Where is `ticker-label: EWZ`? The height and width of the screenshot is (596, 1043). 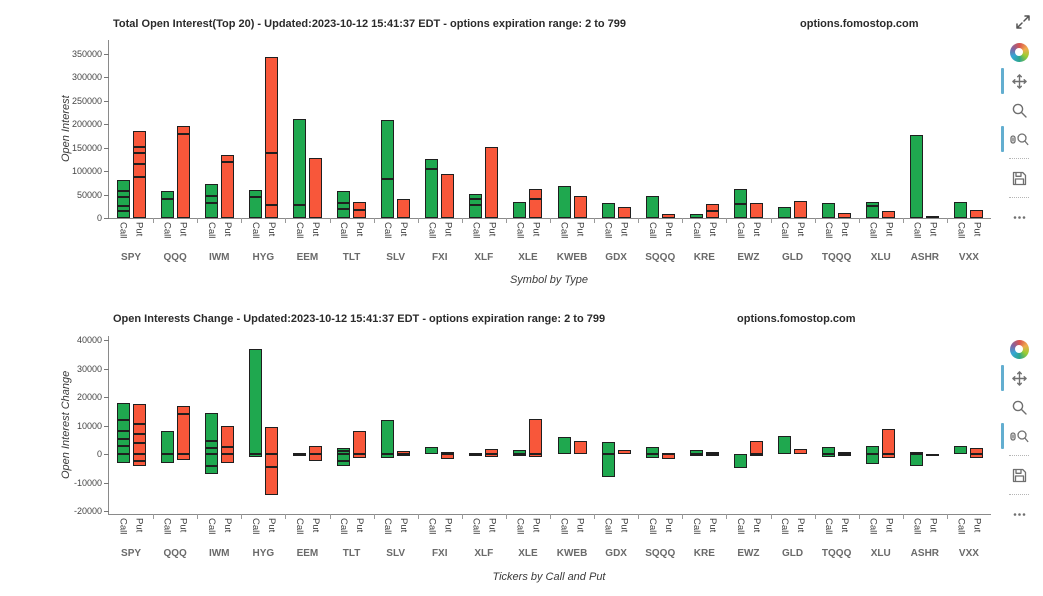
ticker-label: EWZ is located at coordinates (748, 553).